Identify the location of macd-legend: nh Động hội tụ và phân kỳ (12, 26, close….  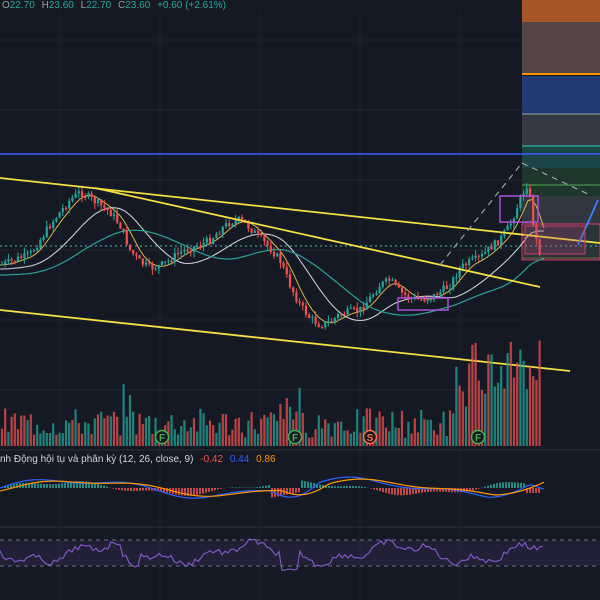
(138, 460).